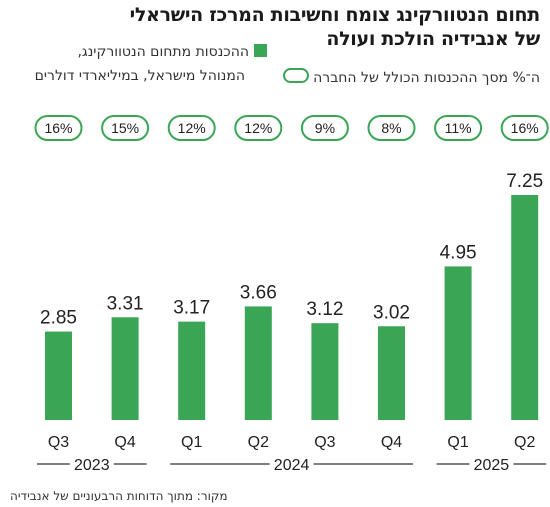 The height and width of the screenshot is (507, 550). Describe the element at coordinates (391, 312) in the screenshot. I see `value-label: 3.02` at that location.